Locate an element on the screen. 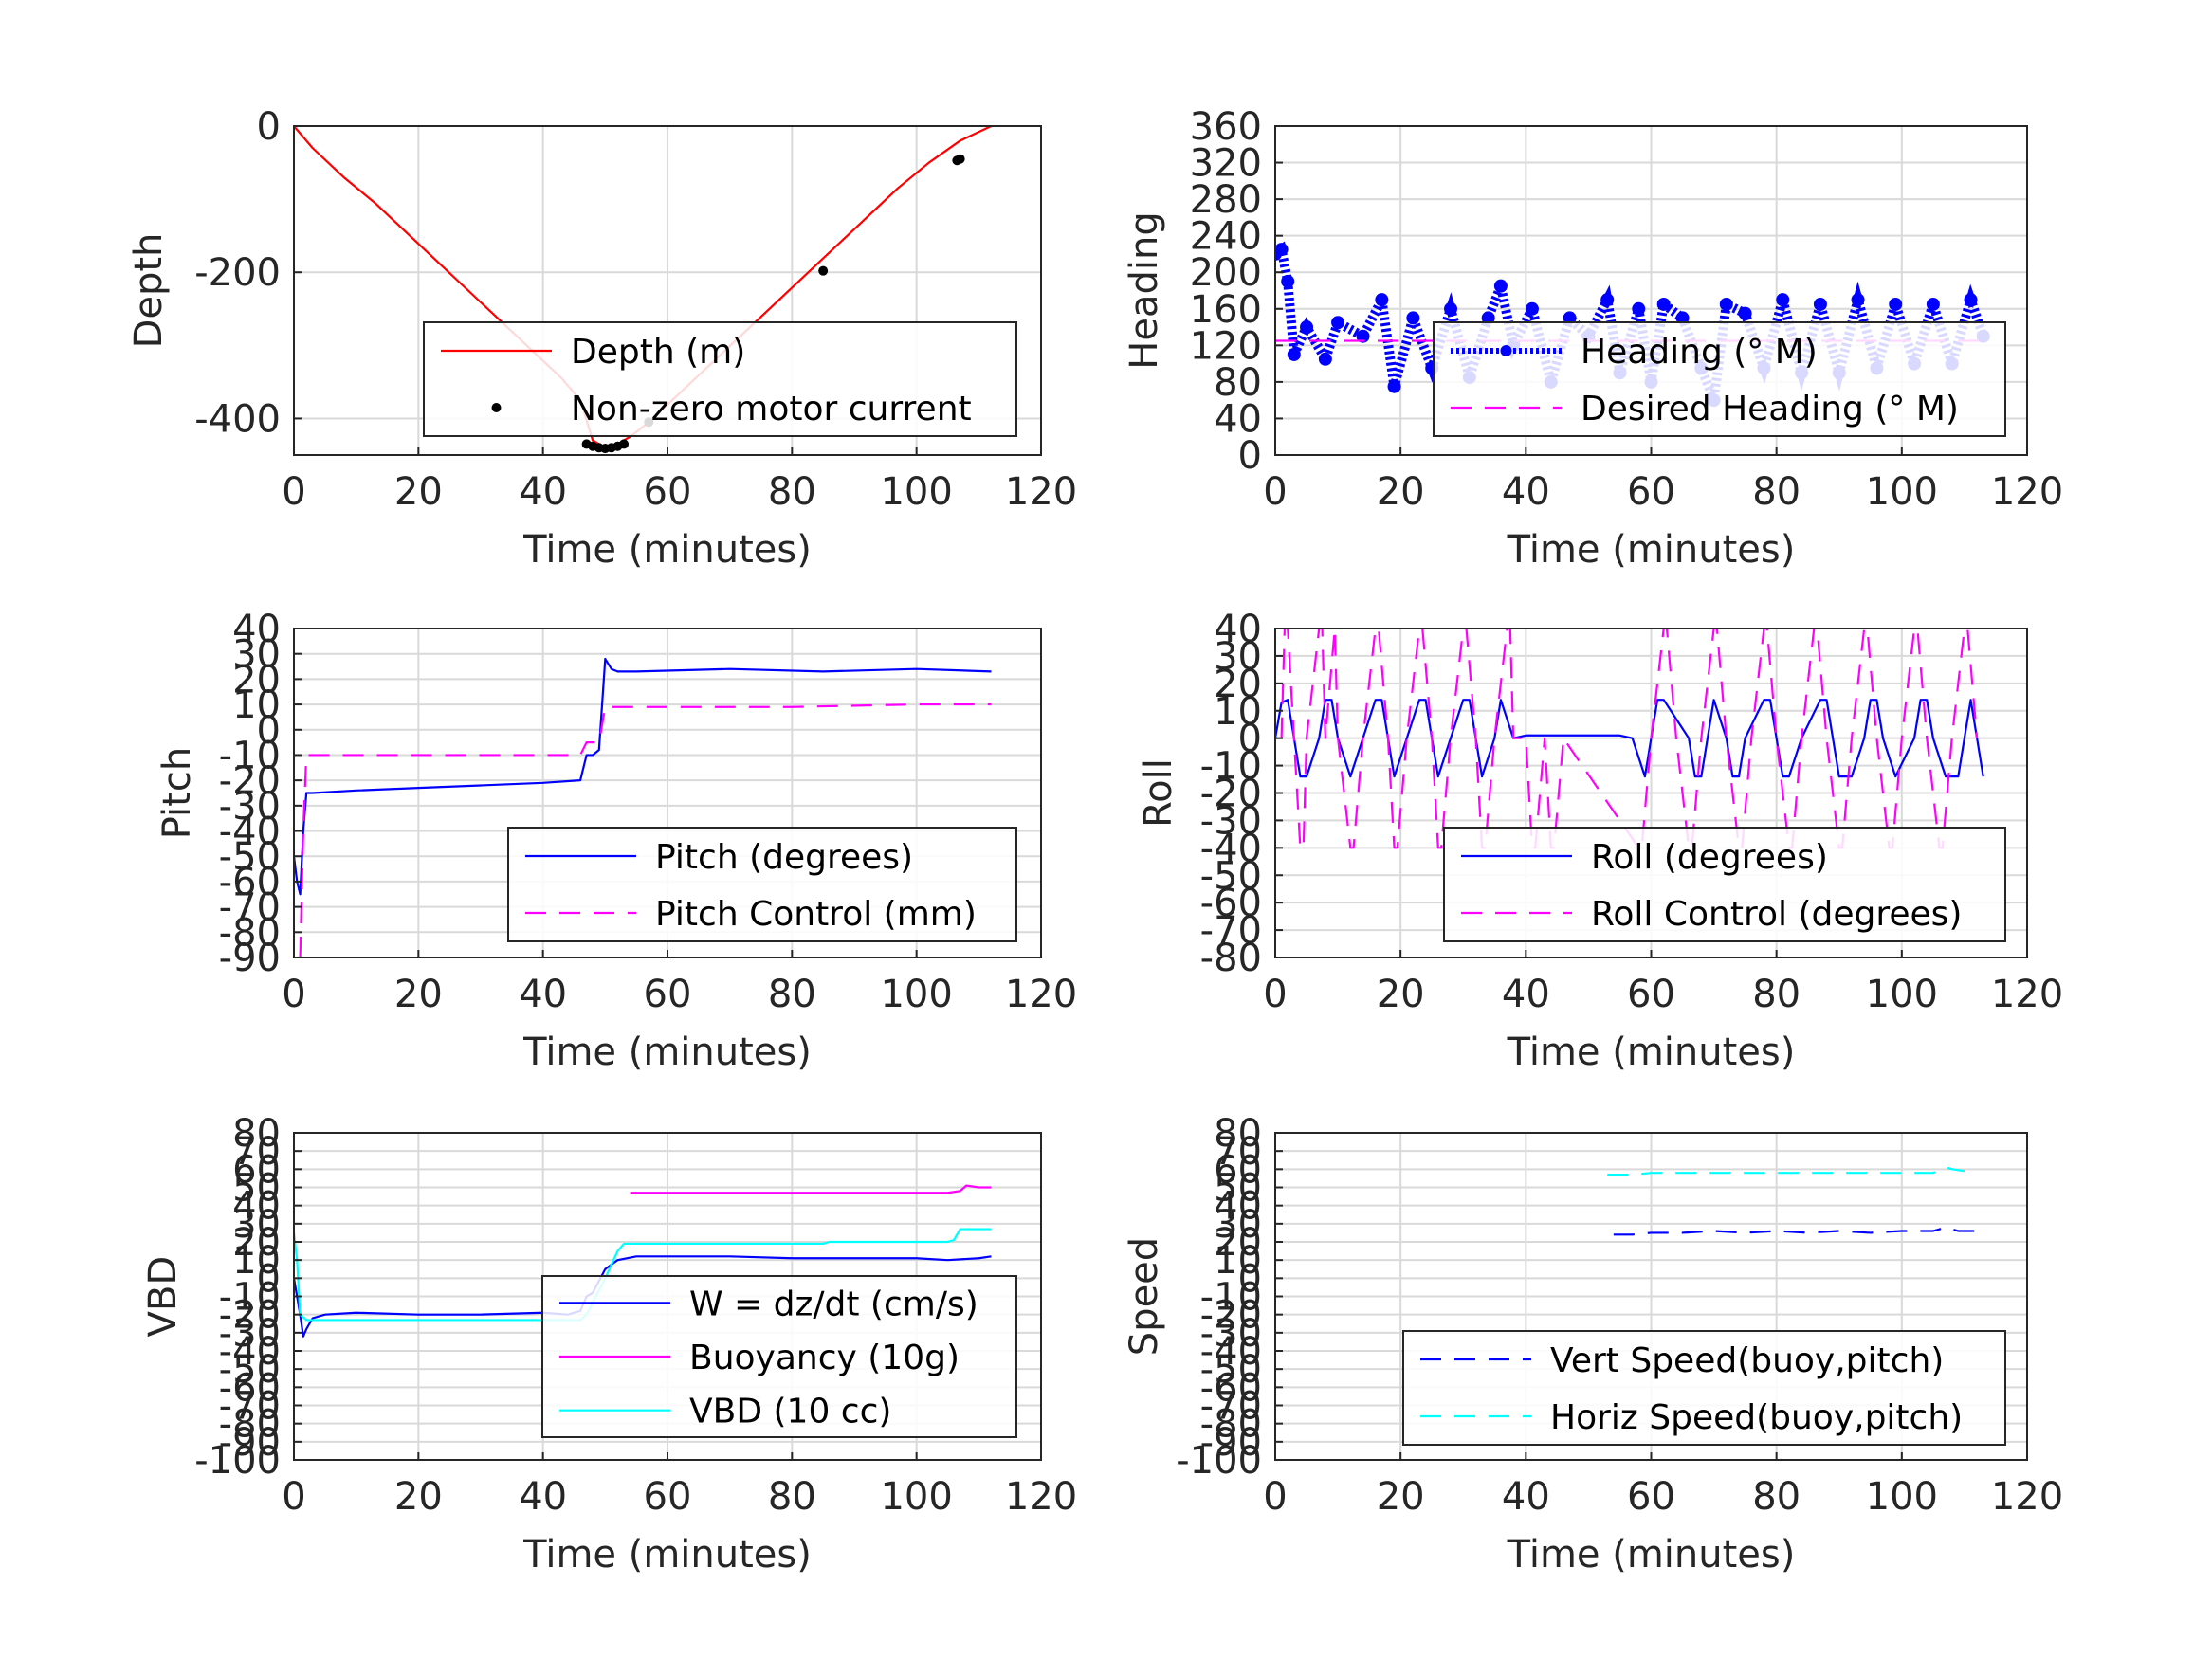  depth-plot-area is located at coordinates (643, 290).